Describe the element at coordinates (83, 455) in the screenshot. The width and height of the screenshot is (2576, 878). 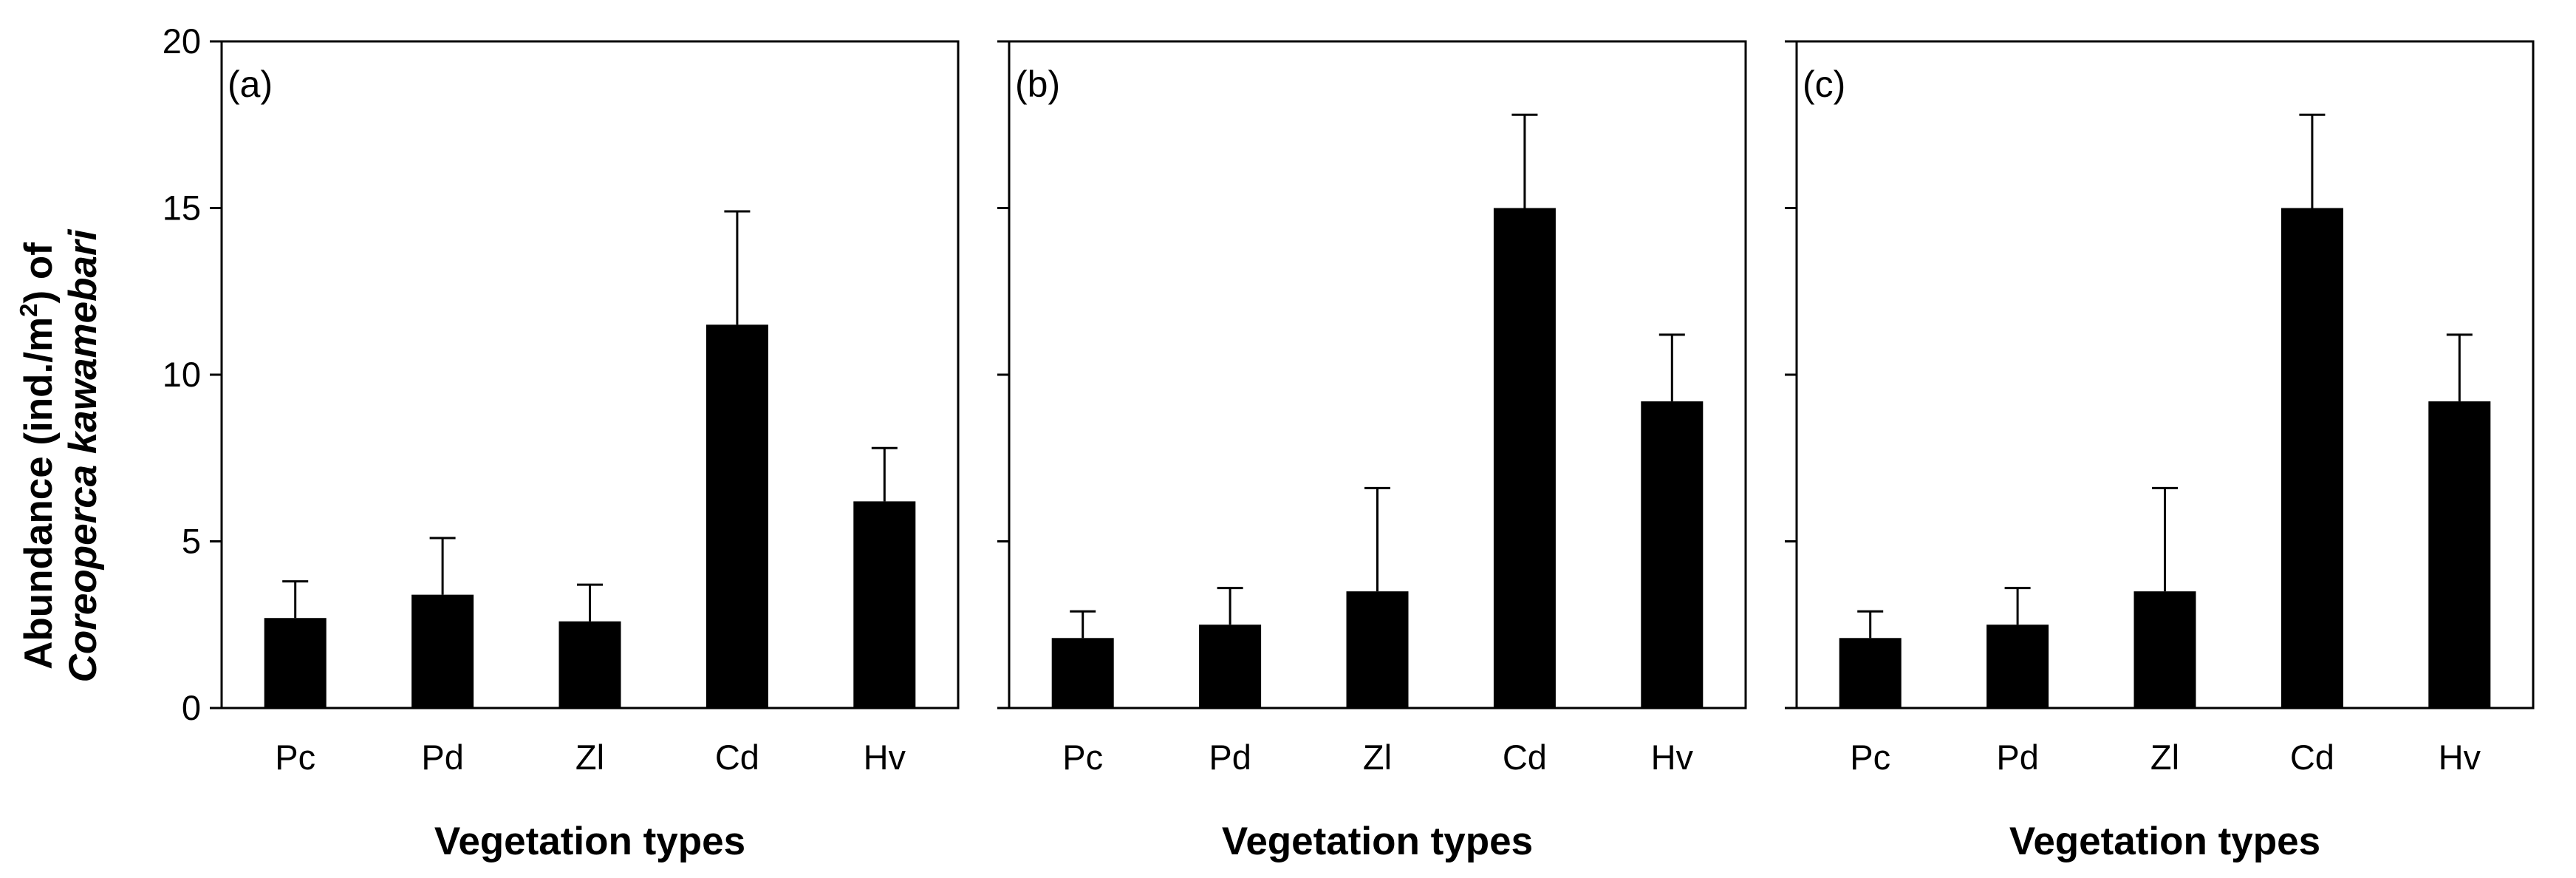
I see `y-axis-title-line2: Coreoperca kawamebari` at that location.